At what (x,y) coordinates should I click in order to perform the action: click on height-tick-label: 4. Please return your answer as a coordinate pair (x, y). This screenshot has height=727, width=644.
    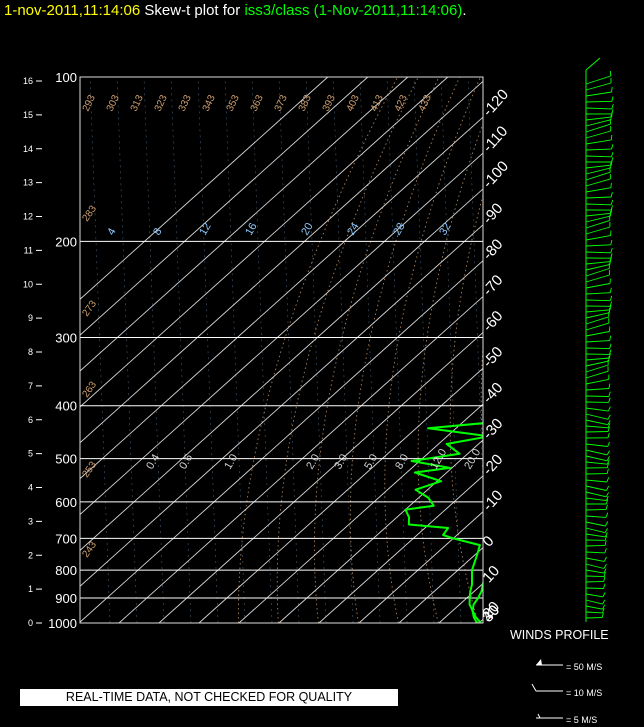
    Looking at the image, I should click on (30, 488).